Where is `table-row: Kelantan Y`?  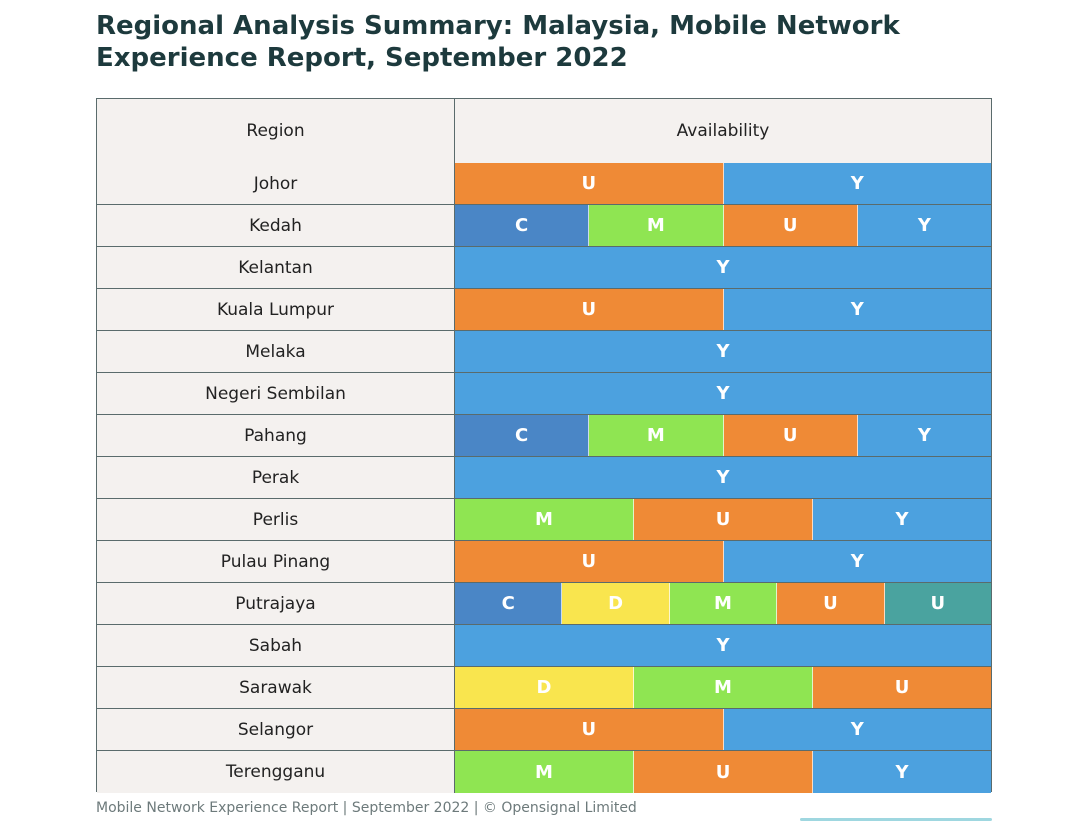 table-row: Kelantan Y is located at coordinates (544, 268).